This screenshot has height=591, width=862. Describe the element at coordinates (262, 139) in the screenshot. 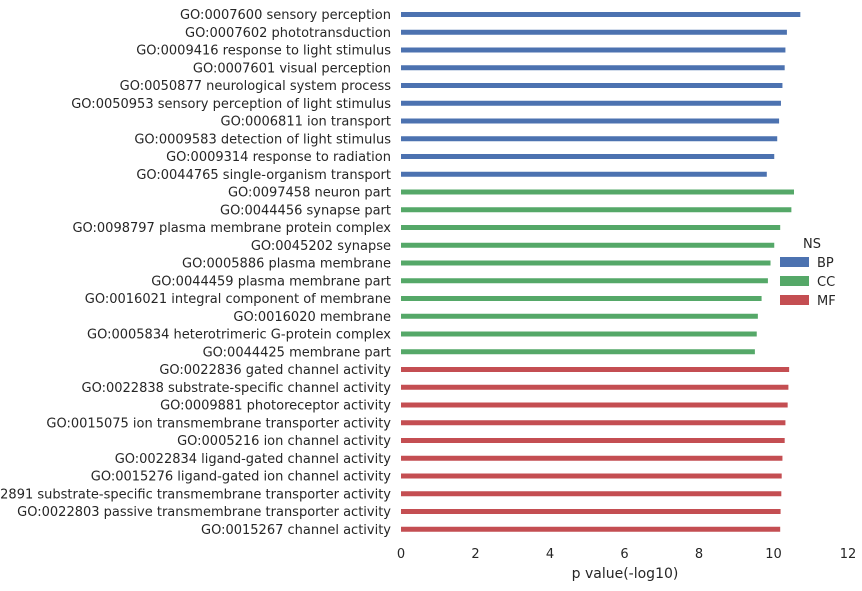

I see `category-label: GO:0009583 detection of light stimulus` at that location.